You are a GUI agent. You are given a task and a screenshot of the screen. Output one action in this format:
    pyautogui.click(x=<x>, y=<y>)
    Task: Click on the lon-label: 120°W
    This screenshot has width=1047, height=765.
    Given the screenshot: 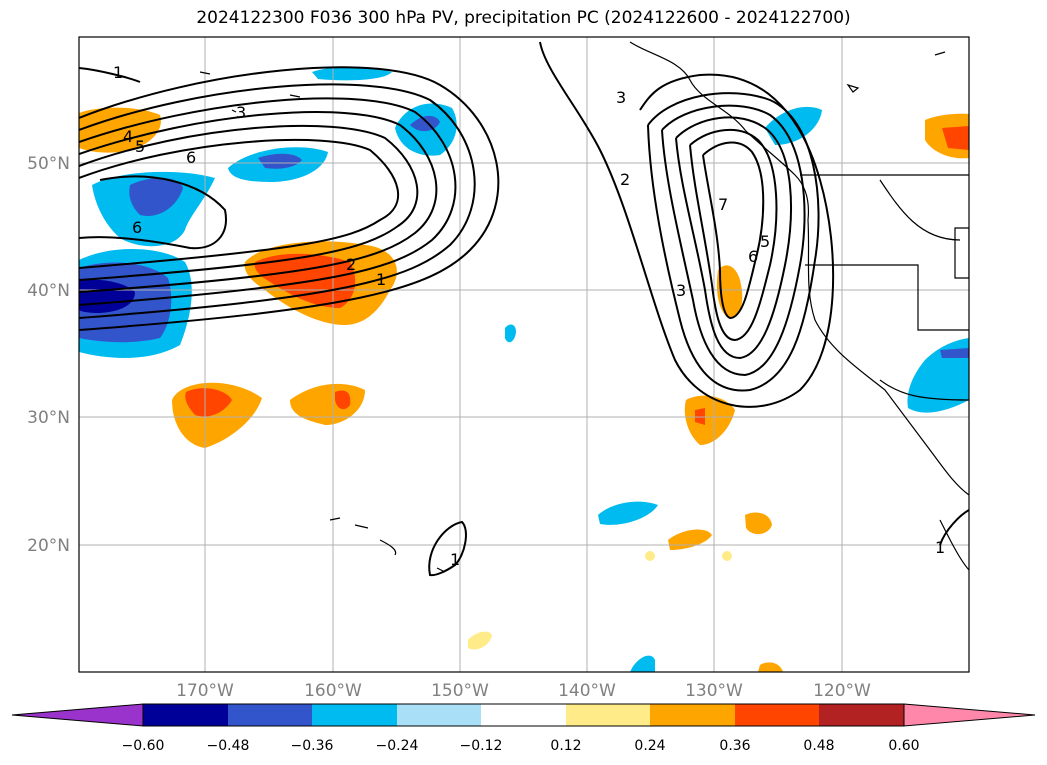 What is the action you would take?
    pyautogui.click(x=842, y=691)
    